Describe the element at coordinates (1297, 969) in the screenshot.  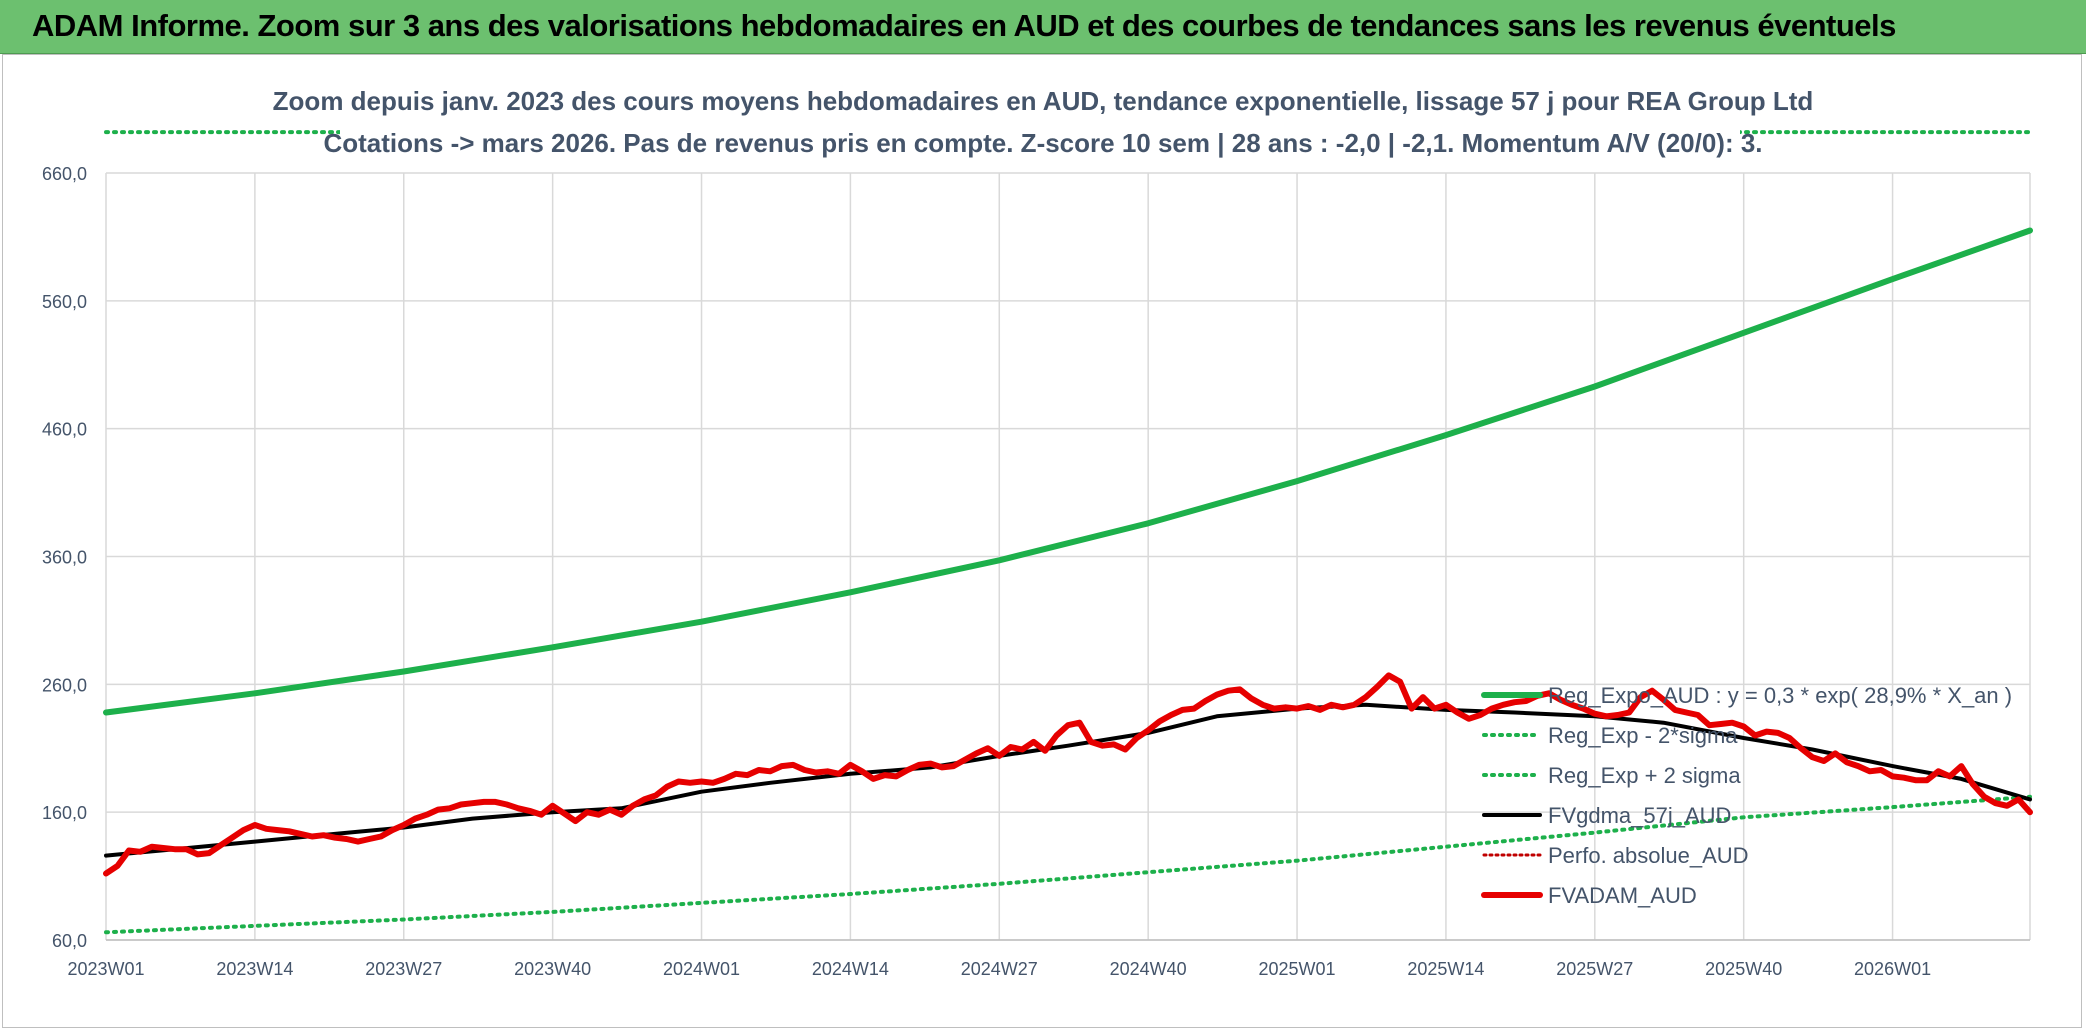
I see `x-tick-label: 2025W01` at that location.